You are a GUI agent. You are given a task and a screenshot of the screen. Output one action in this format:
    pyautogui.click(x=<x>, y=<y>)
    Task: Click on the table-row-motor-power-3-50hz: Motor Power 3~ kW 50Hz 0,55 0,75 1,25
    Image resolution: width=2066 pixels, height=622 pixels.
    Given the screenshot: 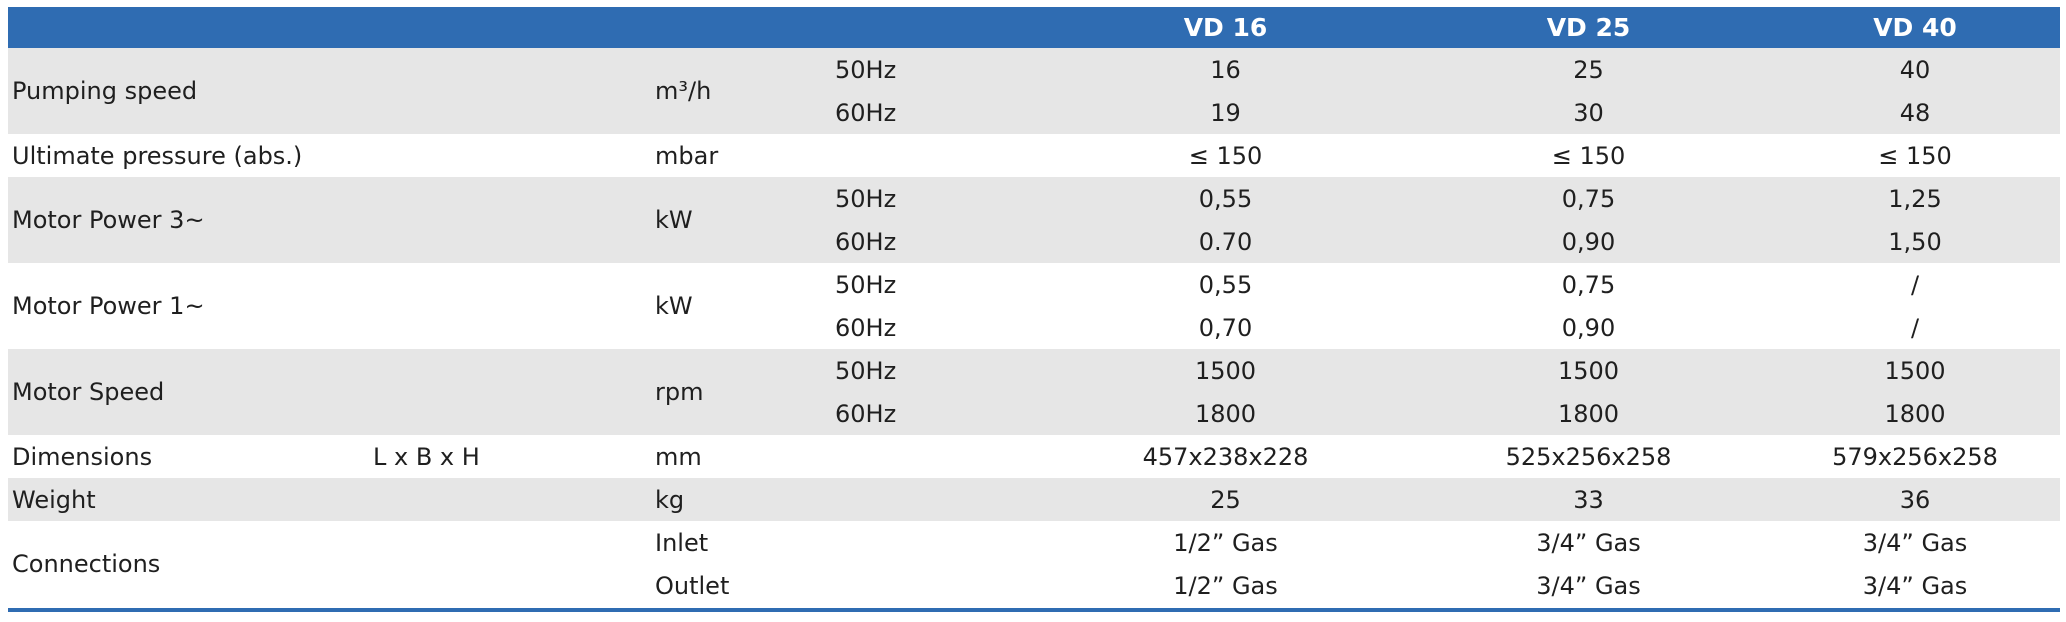 What is the action you would take?
    pyautogui.click(x=1034, y=220)
    